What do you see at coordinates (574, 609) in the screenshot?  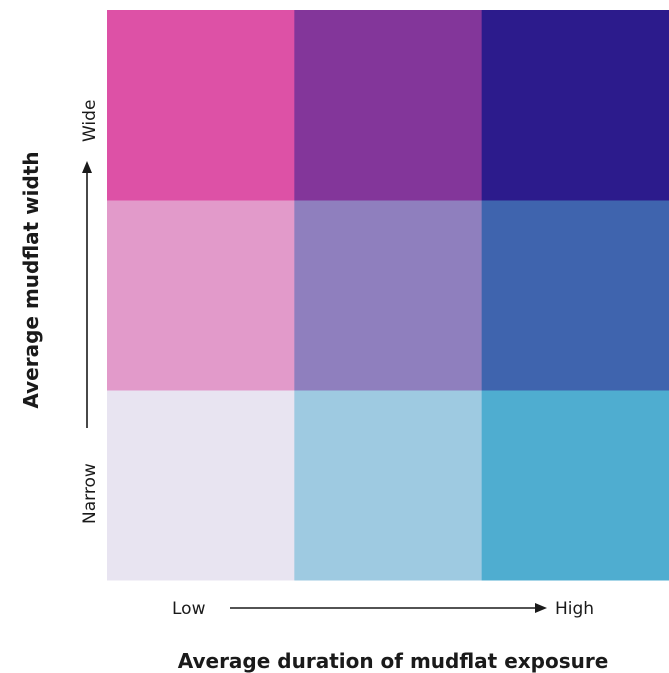 I see `x-high-label: High` at bounding box center [574, 609].